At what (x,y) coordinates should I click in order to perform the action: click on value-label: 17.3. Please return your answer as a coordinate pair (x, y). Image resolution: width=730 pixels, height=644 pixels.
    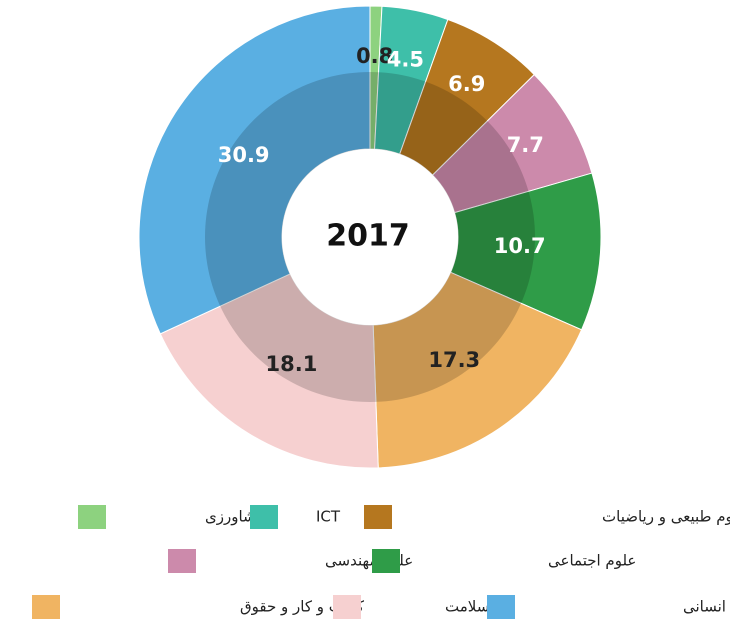
    Looking at the image, I should click on (454, 360).